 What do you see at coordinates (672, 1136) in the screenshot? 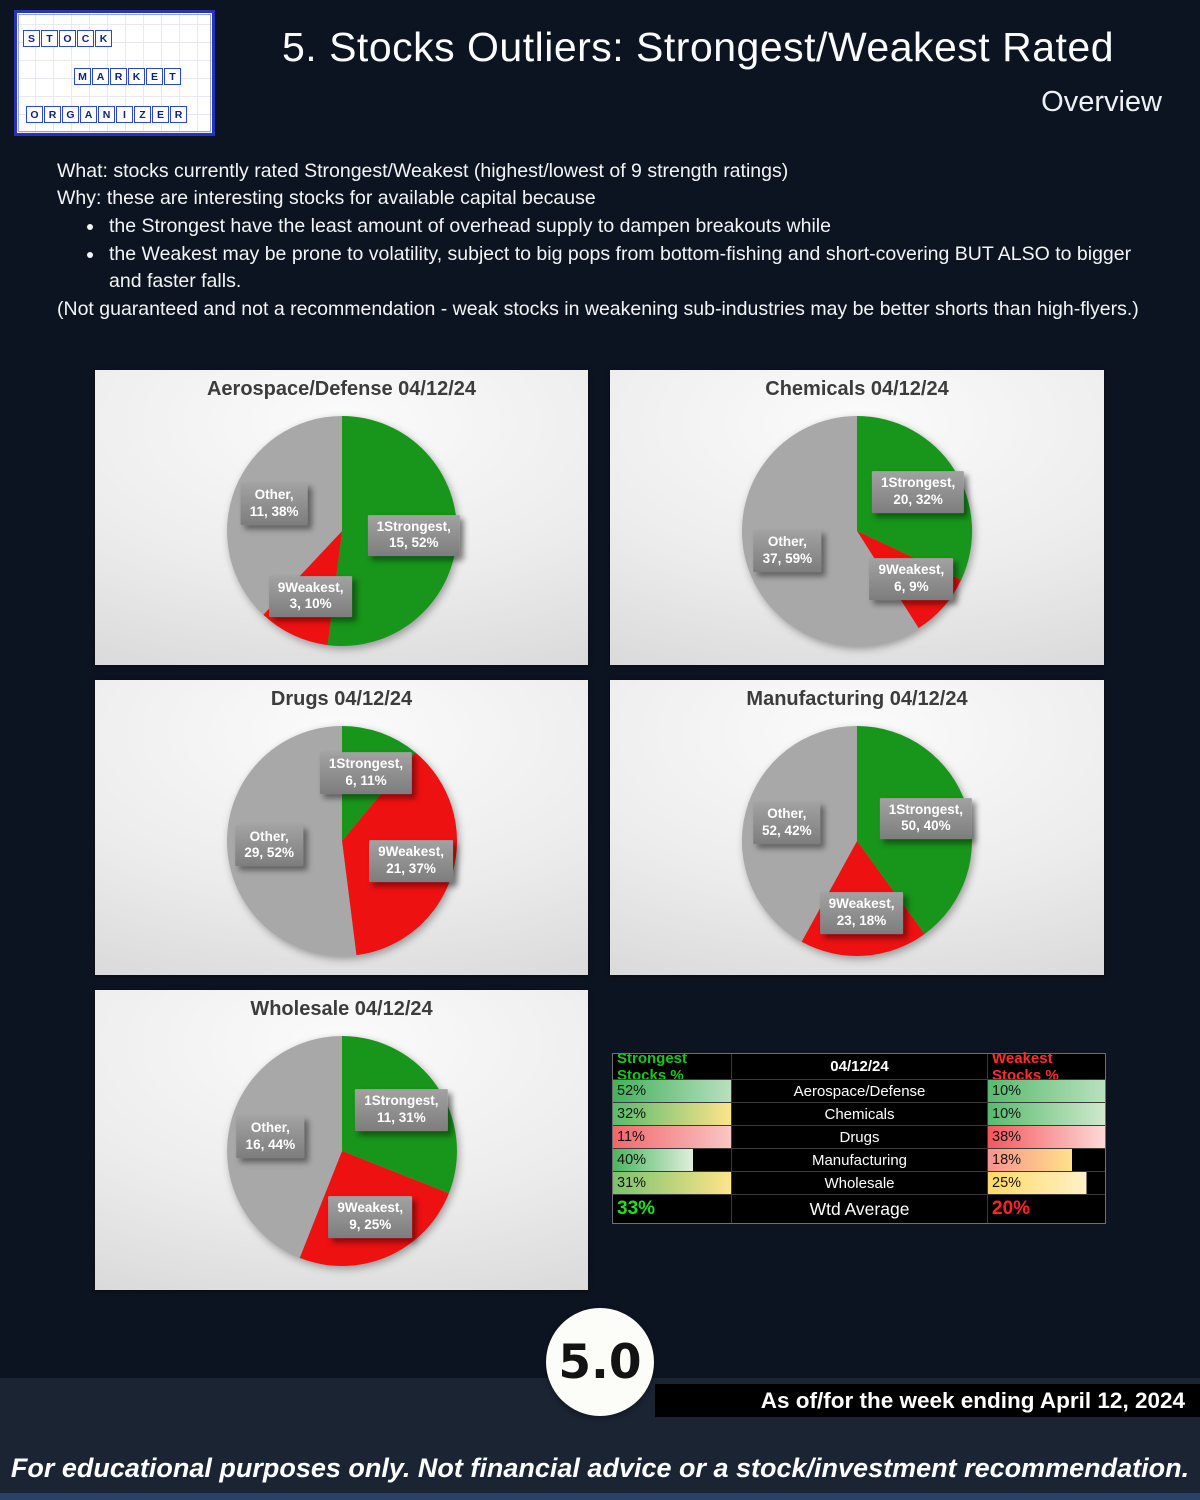
I see `strongest-pct: 11%` at bounding box center [672, 1136].